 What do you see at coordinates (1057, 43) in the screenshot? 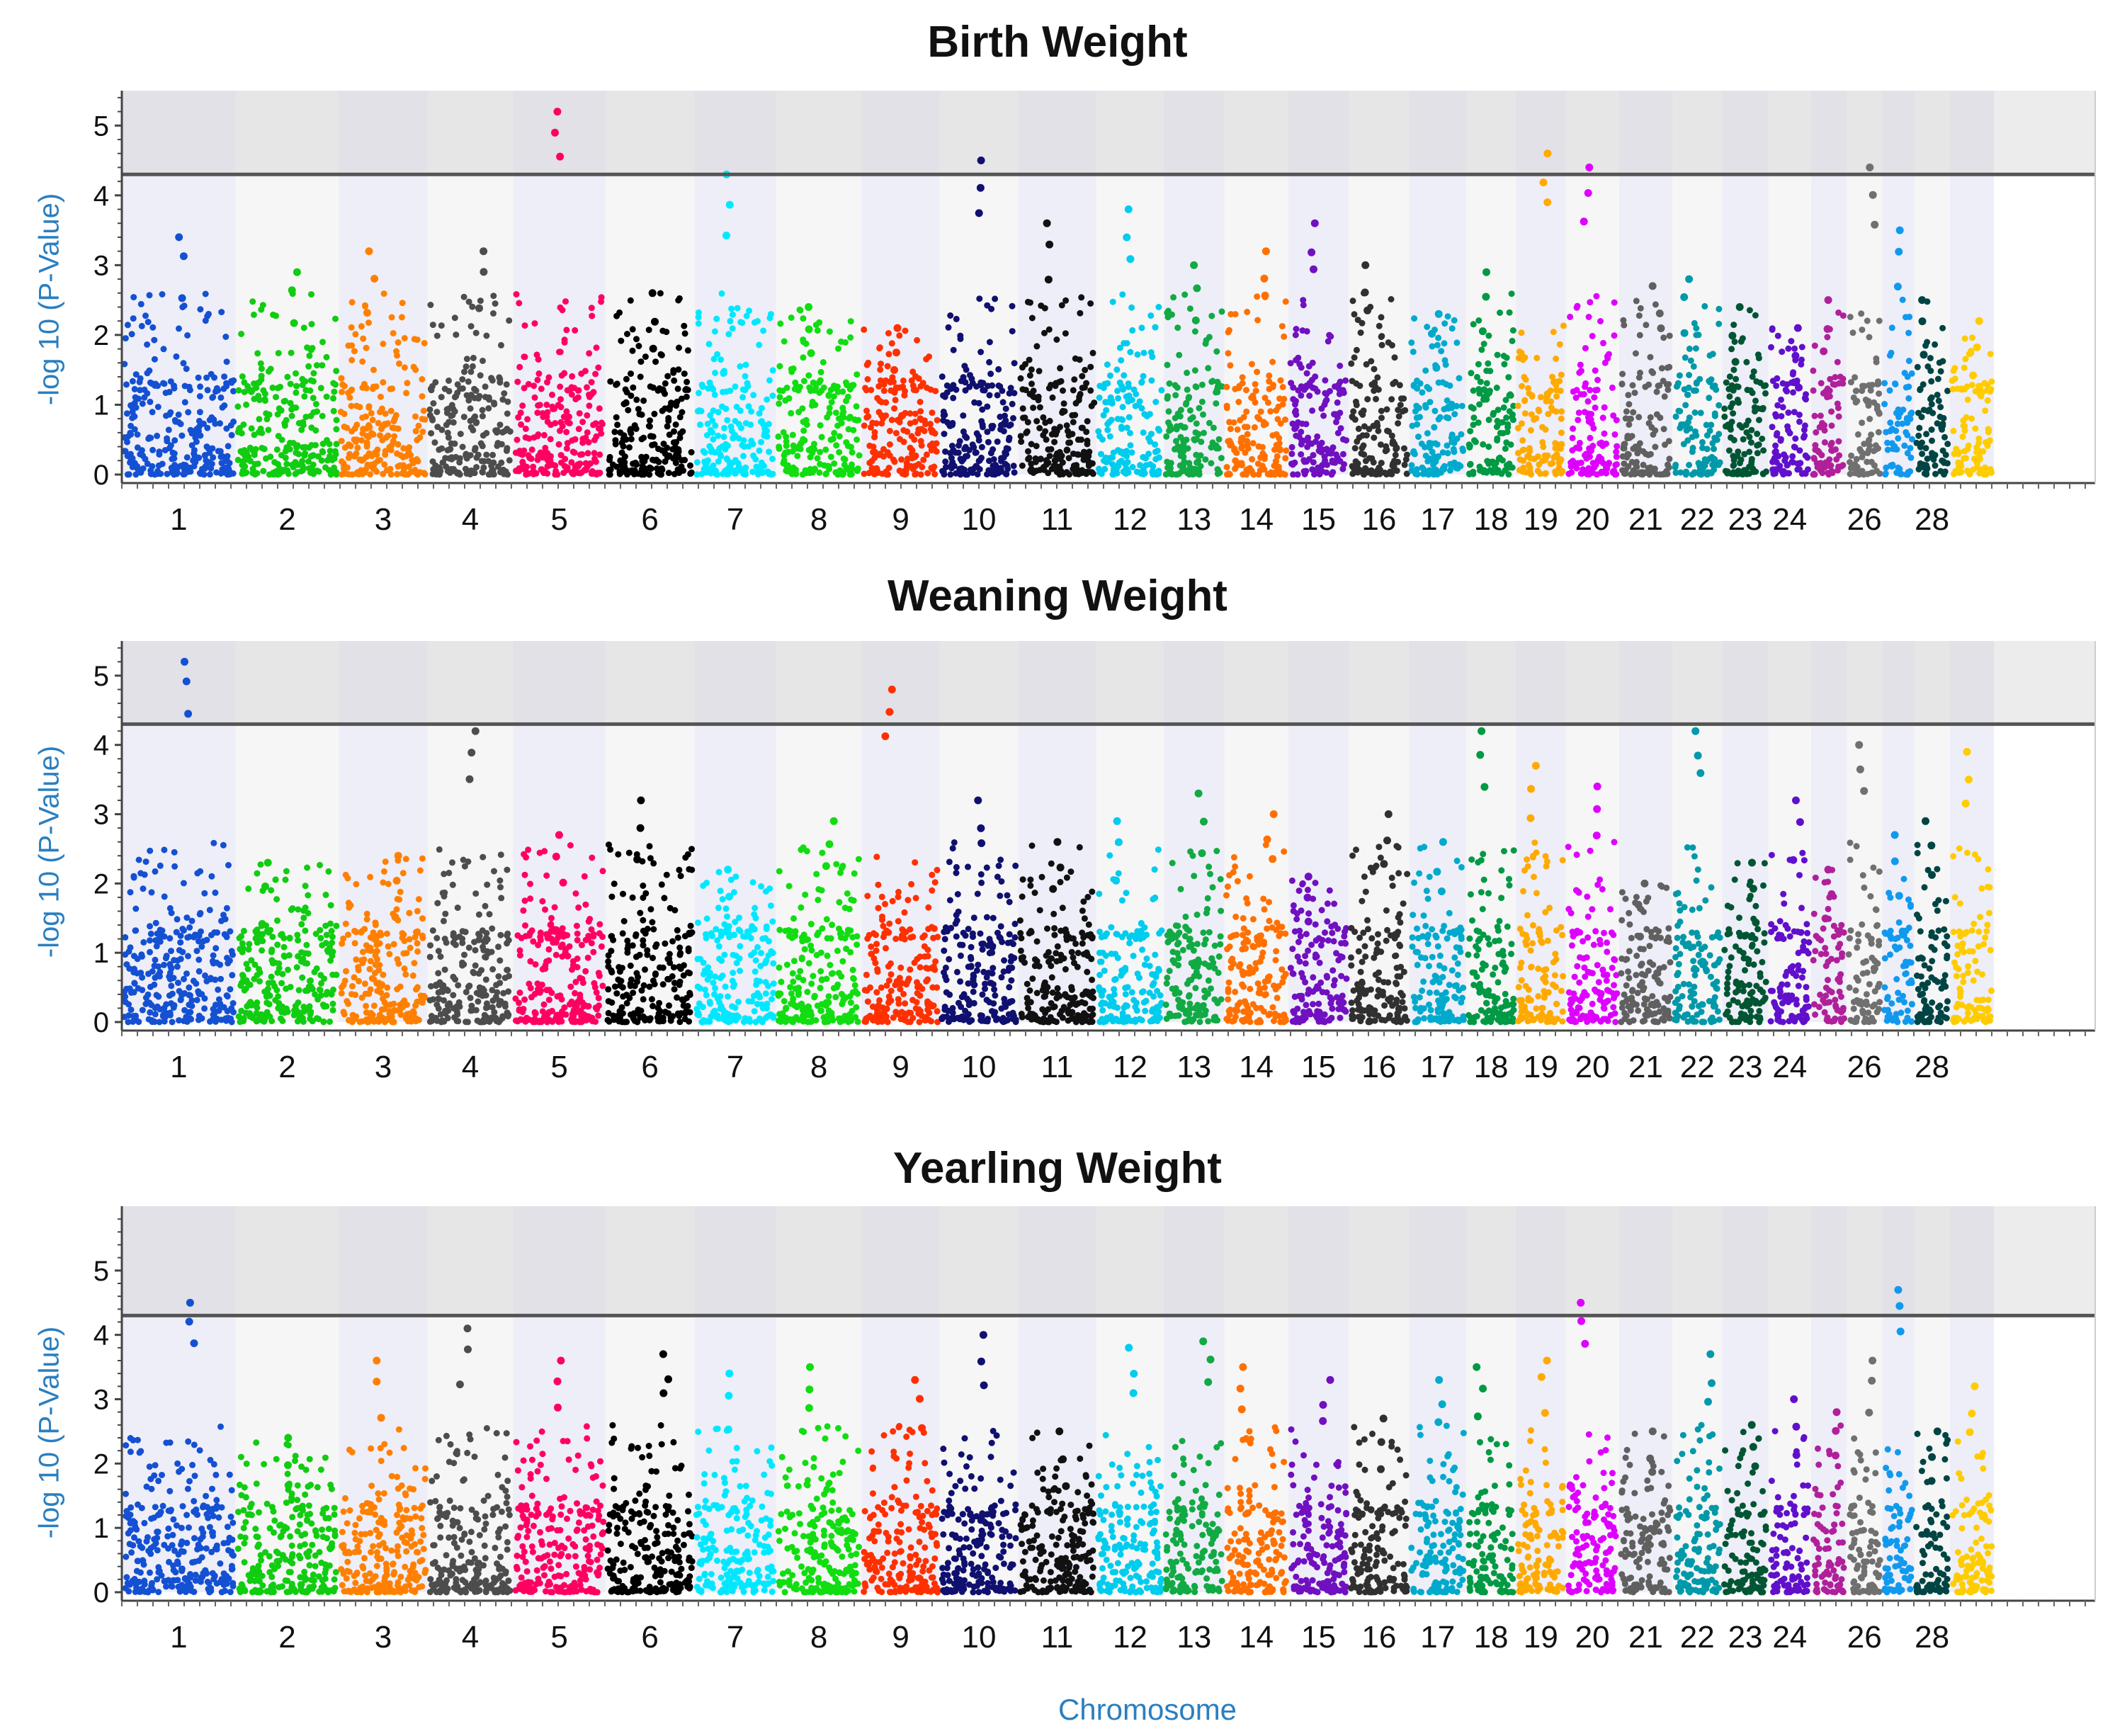
I see `panel-title-birth-weight: Birth Weight` at bounding box center [1057, 43].